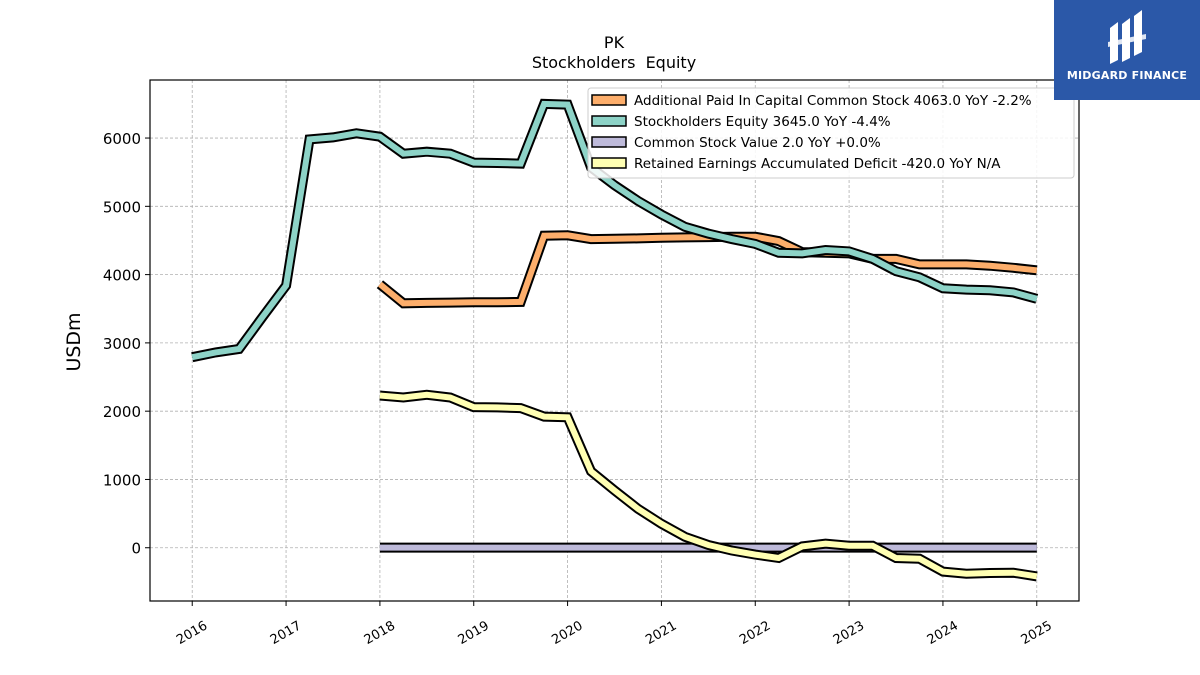 This screenshot has width=1200, height=675. Describe the element at coordinates (286, 633) in the screenshot. I see `x-tick-label: 2017` at that location.